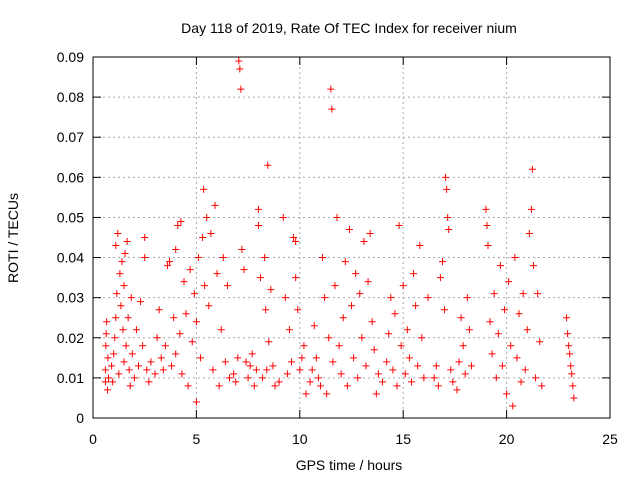 Image resolution: width=640 pixels, height=480 pixels. Describe the element at coordinates (70, 378) in the screenshot. I see `y-tick-label: 0.01` at that location.